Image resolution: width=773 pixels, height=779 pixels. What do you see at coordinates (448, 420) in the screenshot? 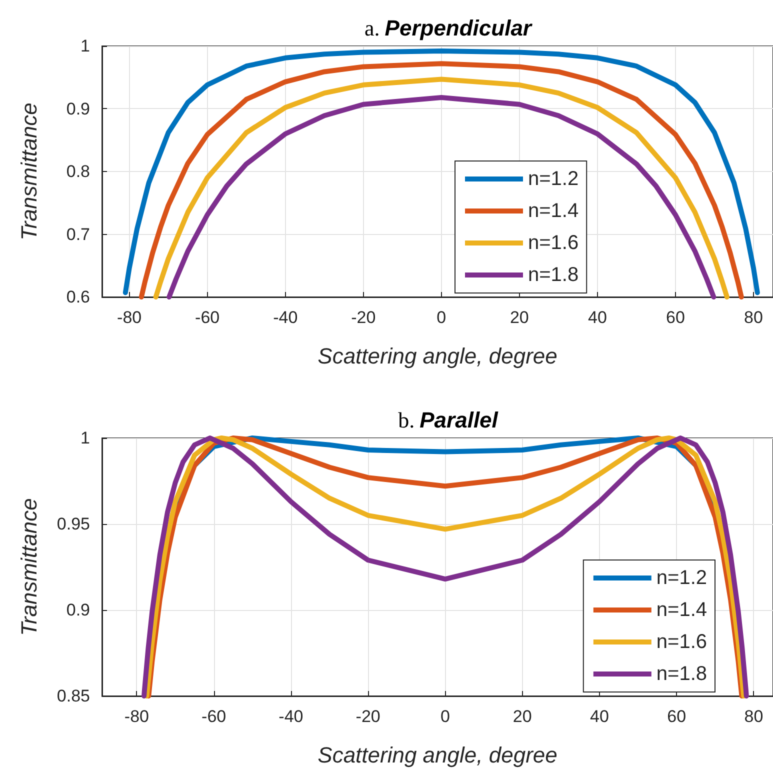
I see `chart-title: b. Parallel` at bounding box center [448, 420].